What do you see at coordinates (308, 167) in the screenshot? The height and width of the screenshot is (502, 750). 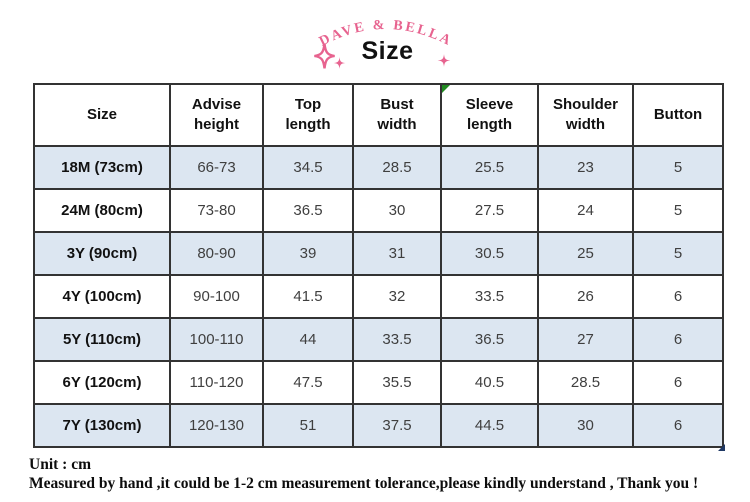 I see `measurement-cell: 34.5` at bounding box center [308, 167].